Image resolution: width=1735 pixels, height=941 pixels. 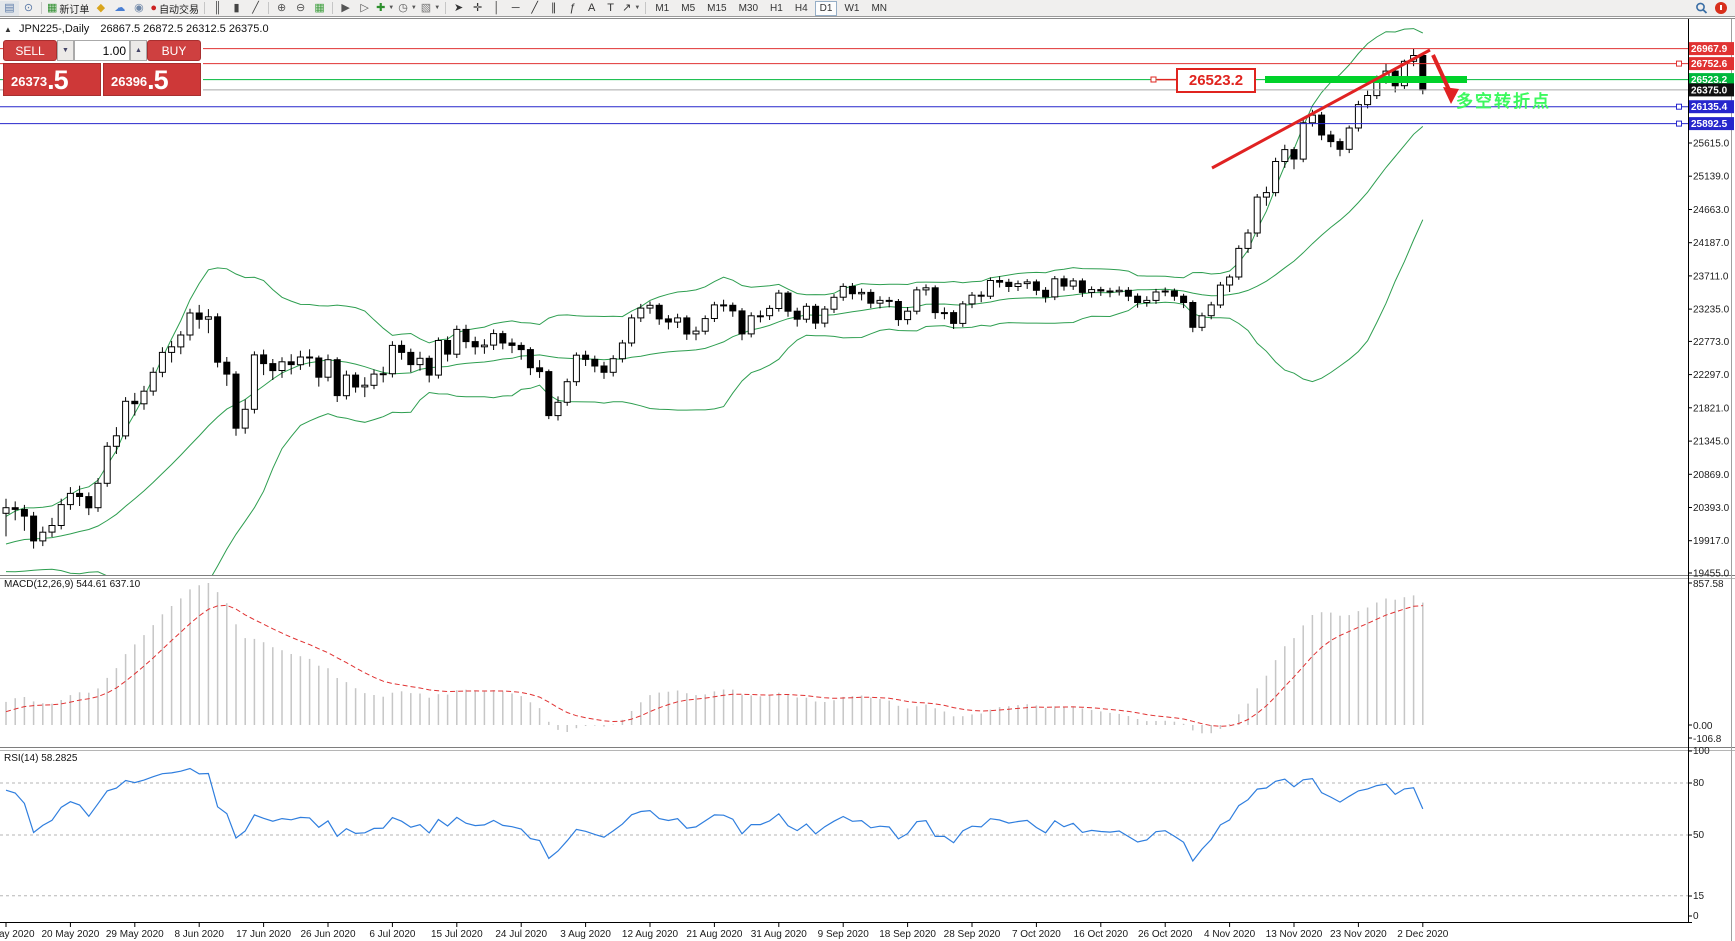 I want to click on red-down-arrow, so click(x=1441, y=73).